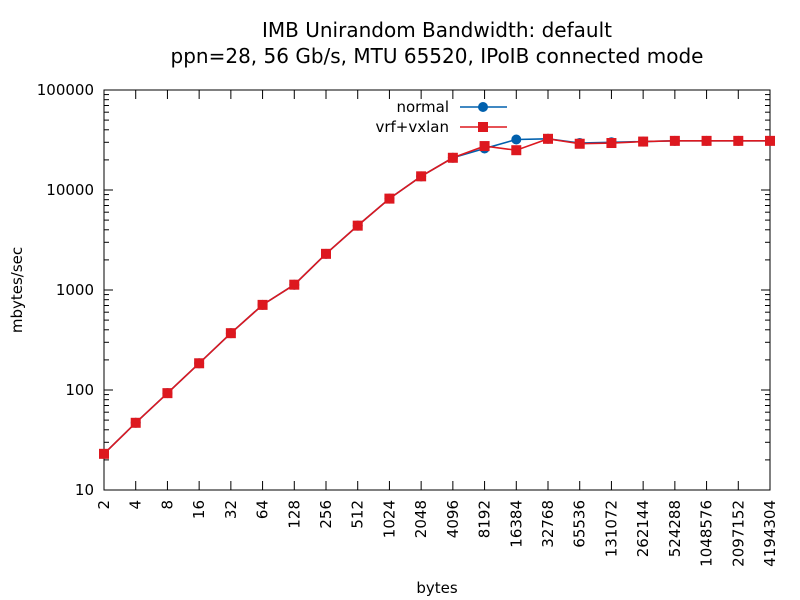 This screenshot has height=600, width=800. Describe the element at coordinates (79, 390) in the screenshot. I see `y-tick-label: 100` at that location.